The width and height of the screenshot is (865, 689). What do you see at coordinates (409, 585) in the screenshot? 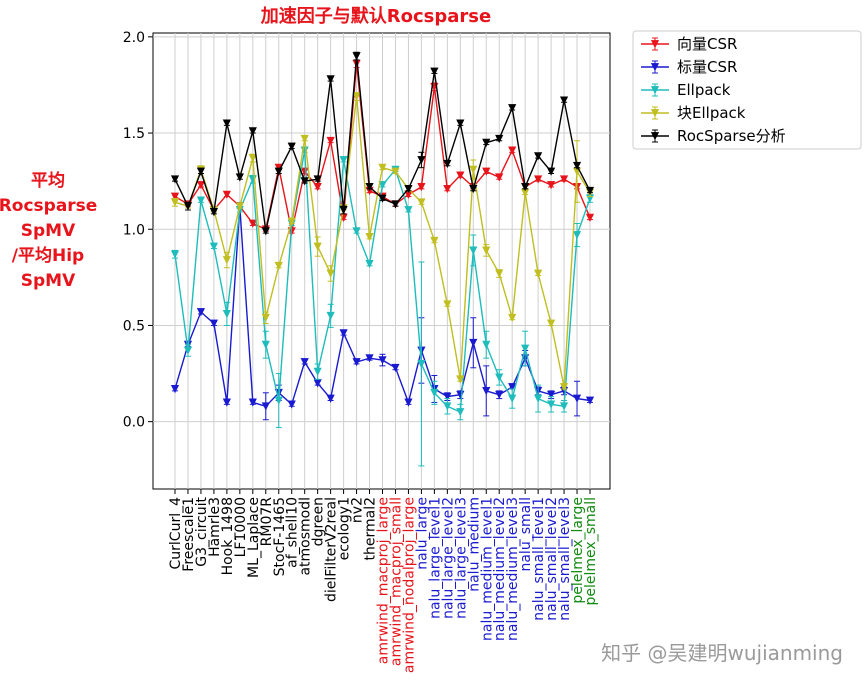
I see `x-tick-label: amrwind_nodalproj_large` at bounding box center [409, 585].